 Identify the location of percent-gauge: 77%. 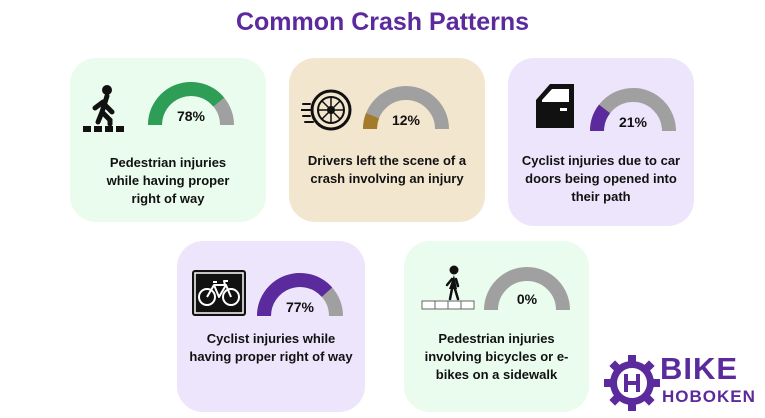
(300, 298).